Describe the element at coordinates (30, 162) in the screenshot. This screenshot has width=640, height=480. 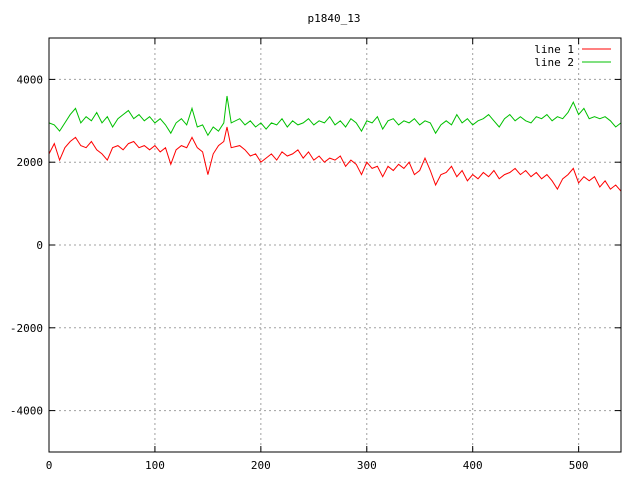
I see `y-tick-label: 2000` at that location.